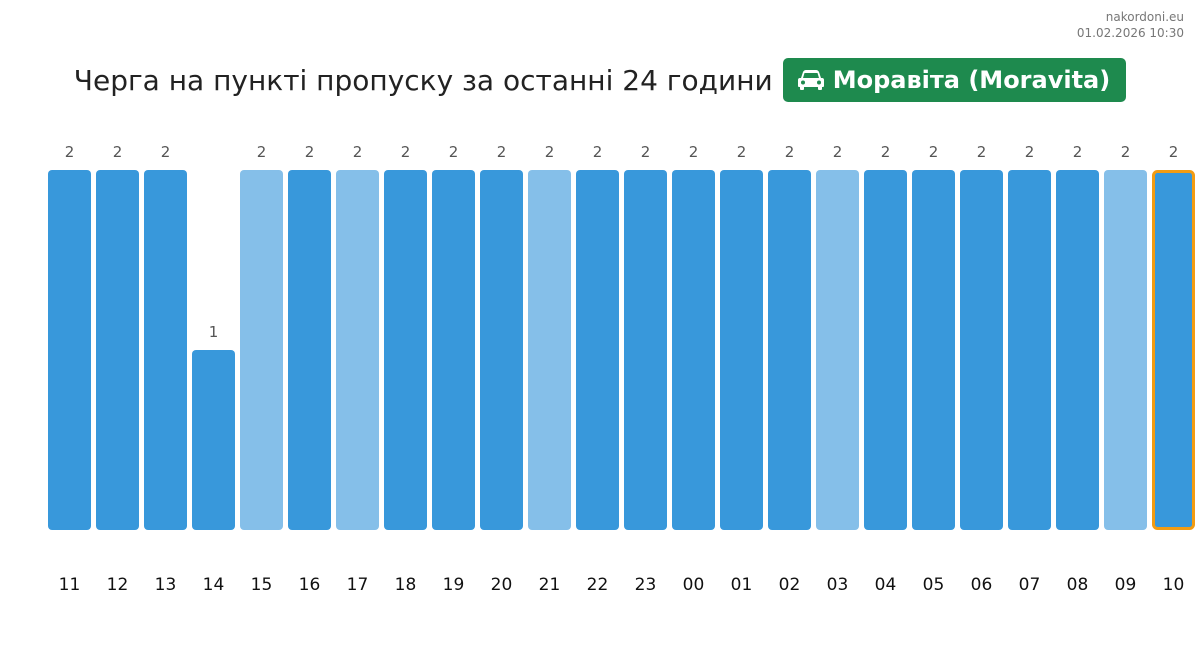  I want to click on value-label-08: 2, so click(1078, 152).